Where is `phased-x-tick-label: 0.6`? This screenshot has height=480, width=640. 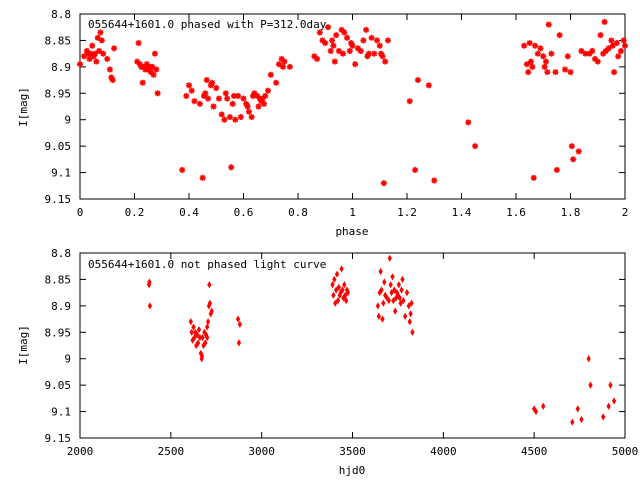 phased-x-tick-label: 0.6 is located at coordinates (244, 212).